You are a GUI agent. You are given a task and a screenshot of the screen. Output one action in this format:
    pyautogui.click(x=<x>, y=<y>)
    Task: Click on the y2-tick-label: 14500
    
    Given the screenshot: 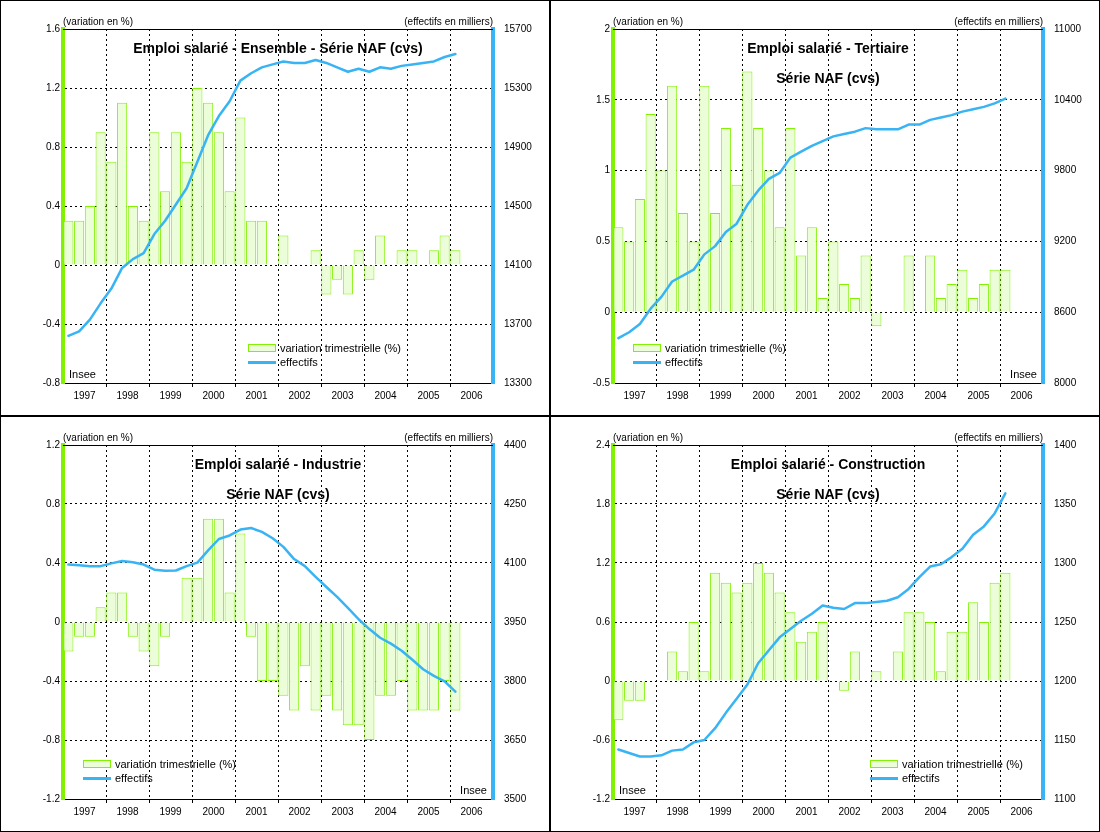 What is the action you would take?
    pyautogui.click(x=518, y=205)
    